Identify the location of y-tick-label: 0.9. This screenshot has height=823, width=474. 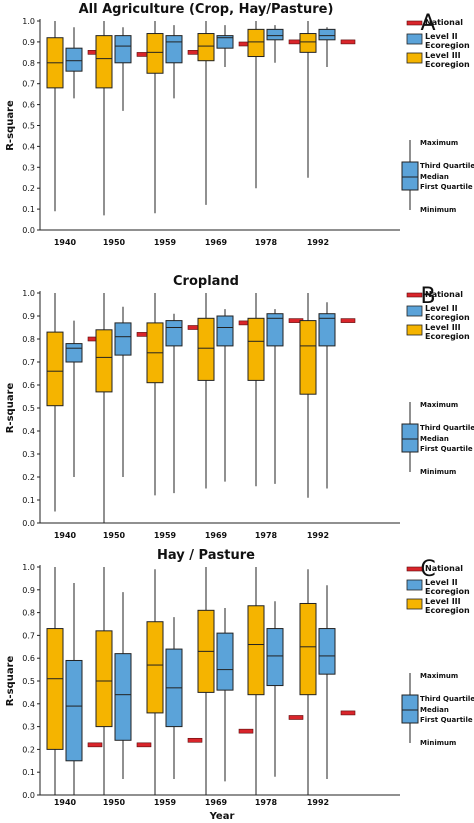
(28, 316).